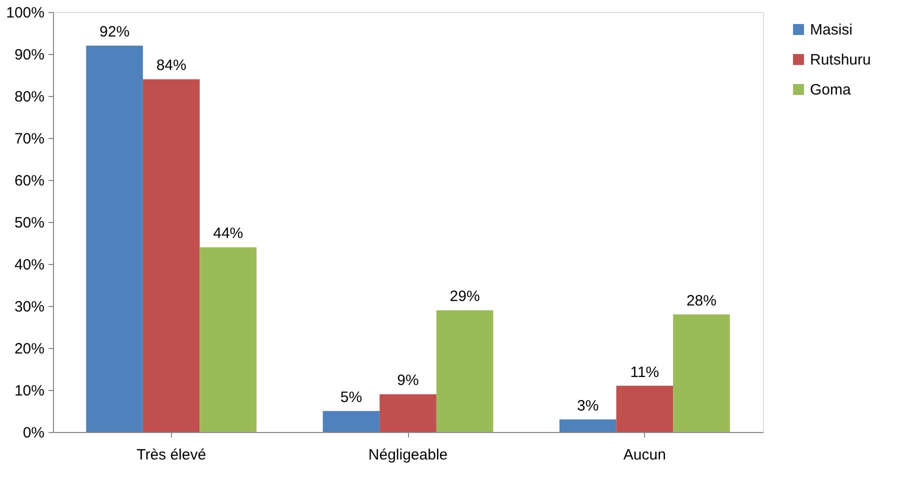 This screenshot has width=904, height=479. What do you see at coordinates (29, 181) in the screenshot?
I see `y-tick-label: 60%` at bounding box center [29, 181].